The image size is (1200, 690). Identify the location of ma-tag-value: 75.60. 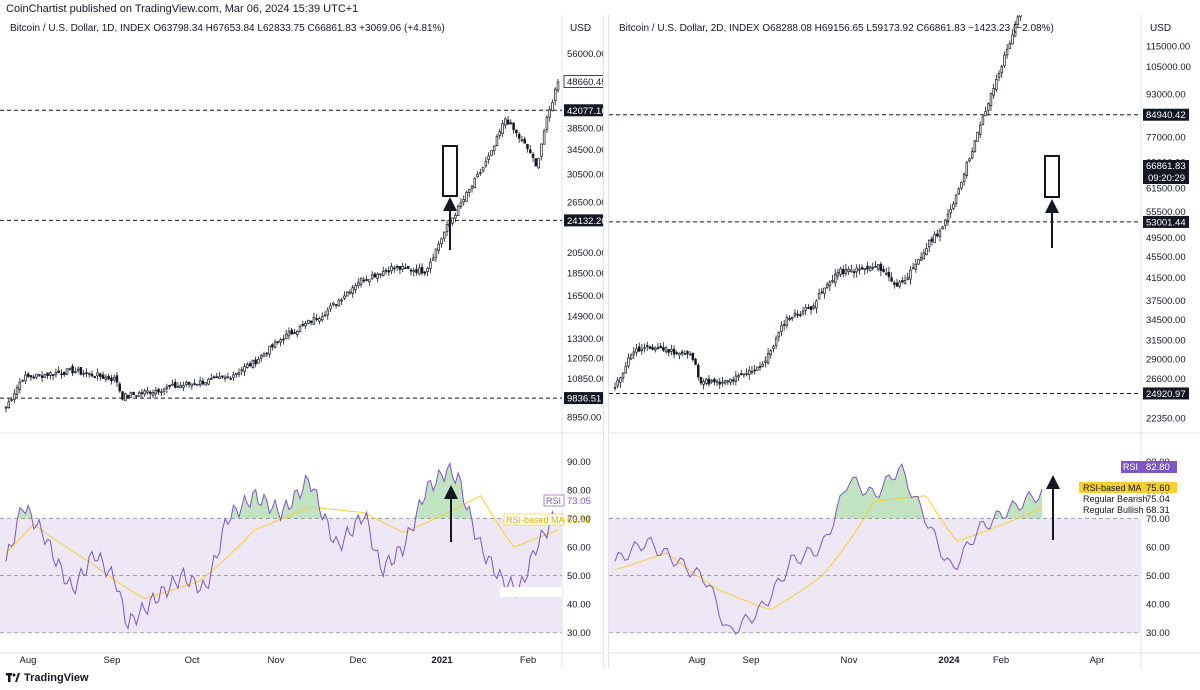
(1158, 488).